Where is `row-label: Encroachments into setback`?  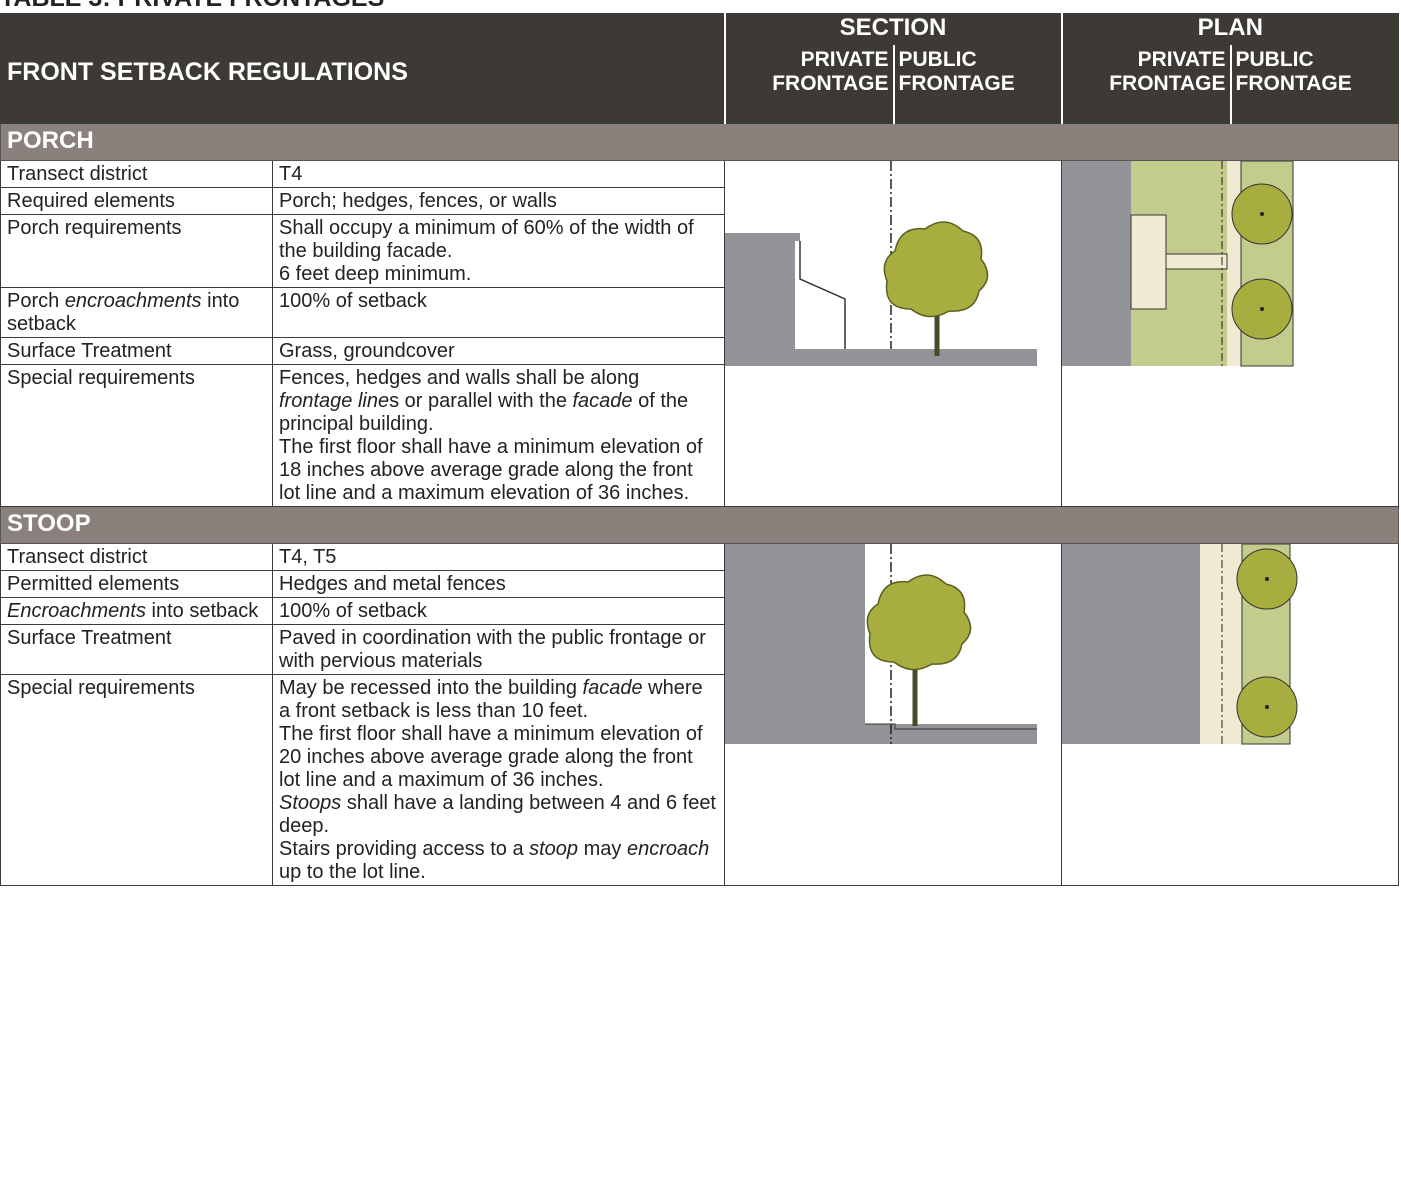
row-label: Encroachments into setback is located at coordinates (136, 611).